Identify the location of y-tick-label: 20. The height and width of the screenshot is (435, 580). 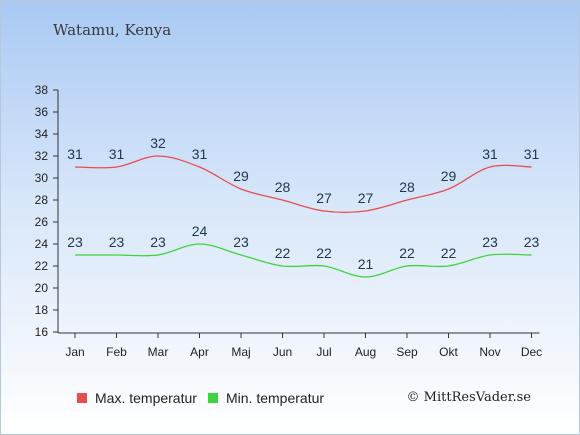
(42, 288).